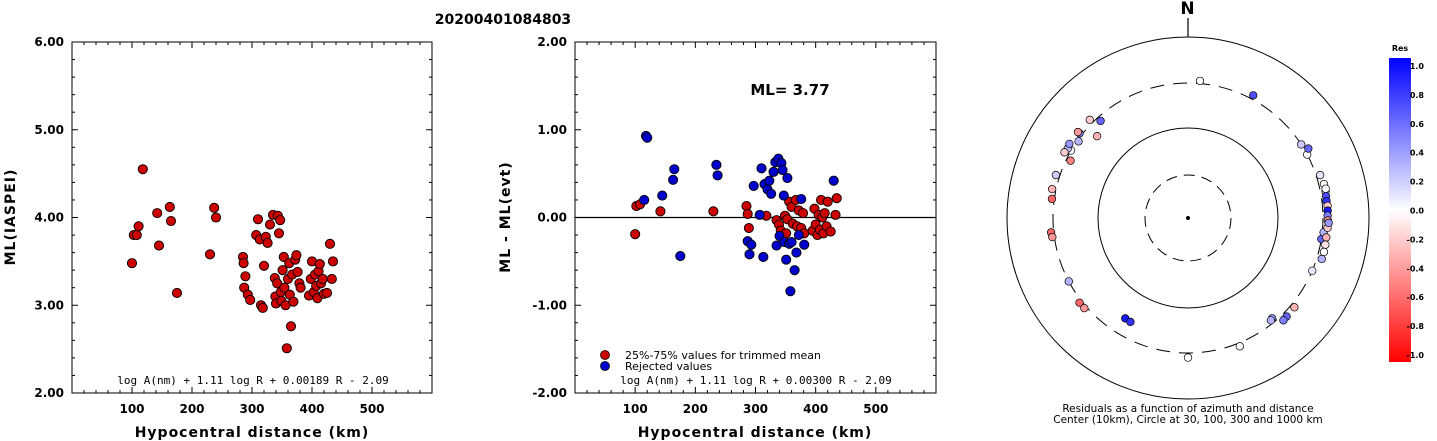 The height and width of the screenshot is (441, 1437). Describe the element at coordinates (1189, 219) in the screenshot. I see `station-markers` at that location.